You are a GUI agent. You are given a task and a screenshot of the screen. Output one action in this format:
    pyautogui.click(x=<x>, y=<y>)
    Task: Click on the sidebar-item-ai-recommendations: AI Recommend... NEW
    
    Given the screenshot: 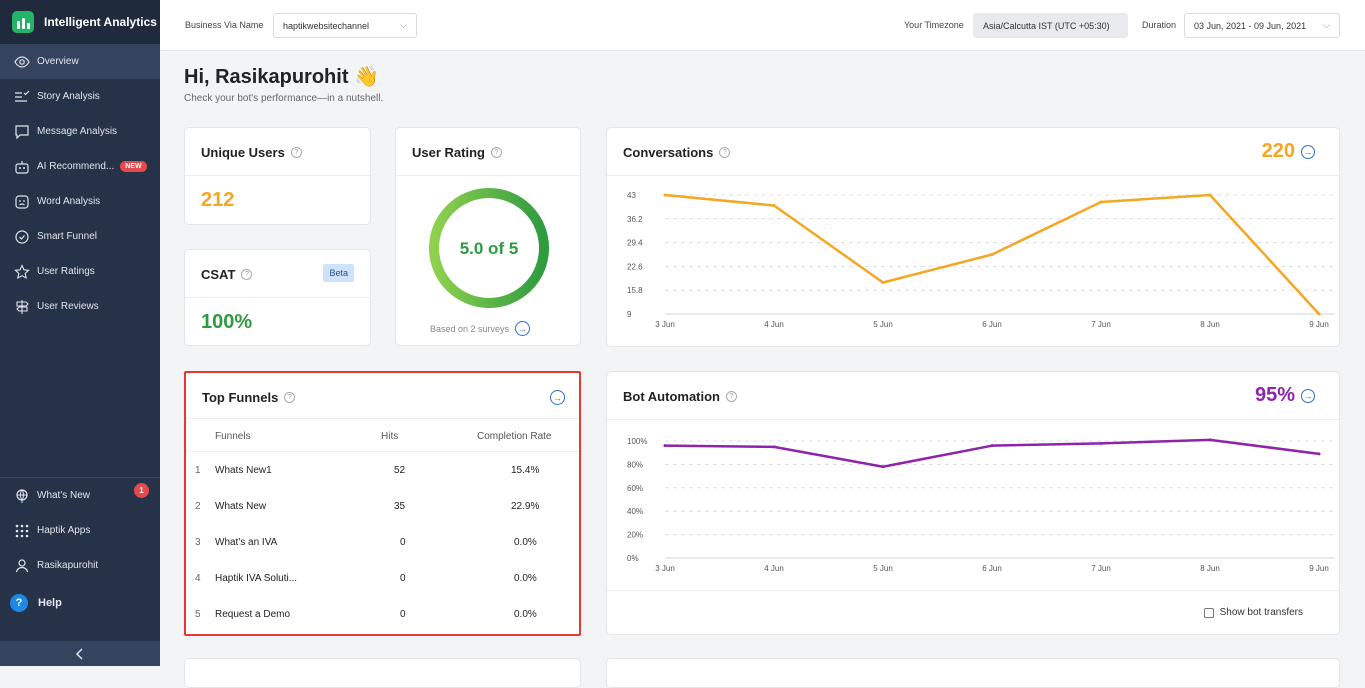 What is the action you would take?
    pyautogui.click(x=80, y=166)
    